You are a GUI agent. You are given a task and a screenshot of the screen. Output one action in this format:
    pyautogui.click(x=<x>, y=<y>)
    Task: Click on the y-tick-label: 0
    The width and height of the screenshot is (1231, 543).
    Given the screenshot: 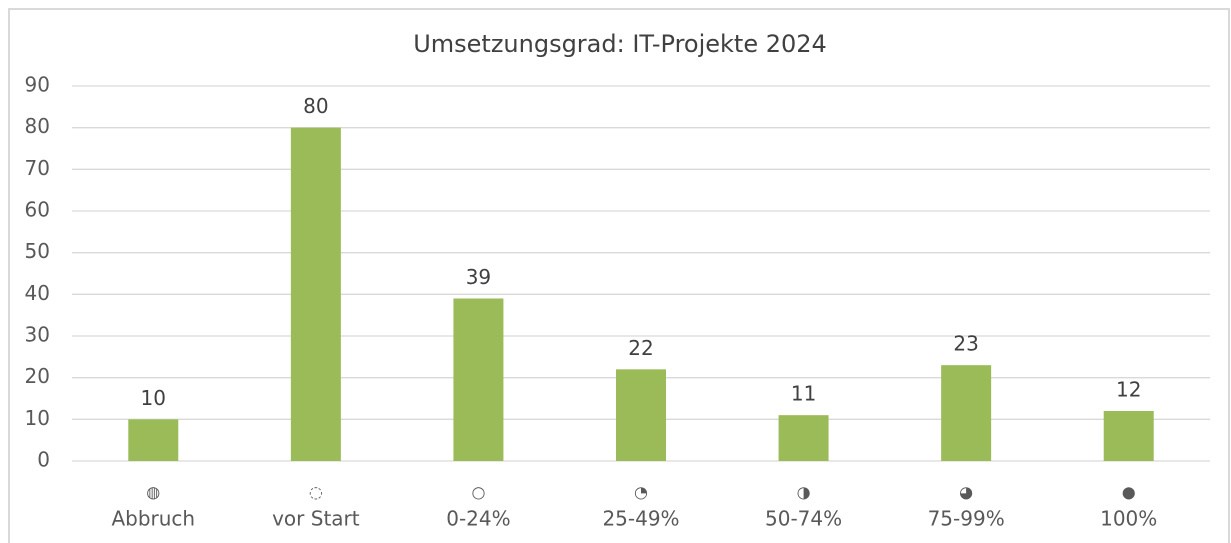 What is the action you would take?
    pyautogui.click(x=43, y=460)
    